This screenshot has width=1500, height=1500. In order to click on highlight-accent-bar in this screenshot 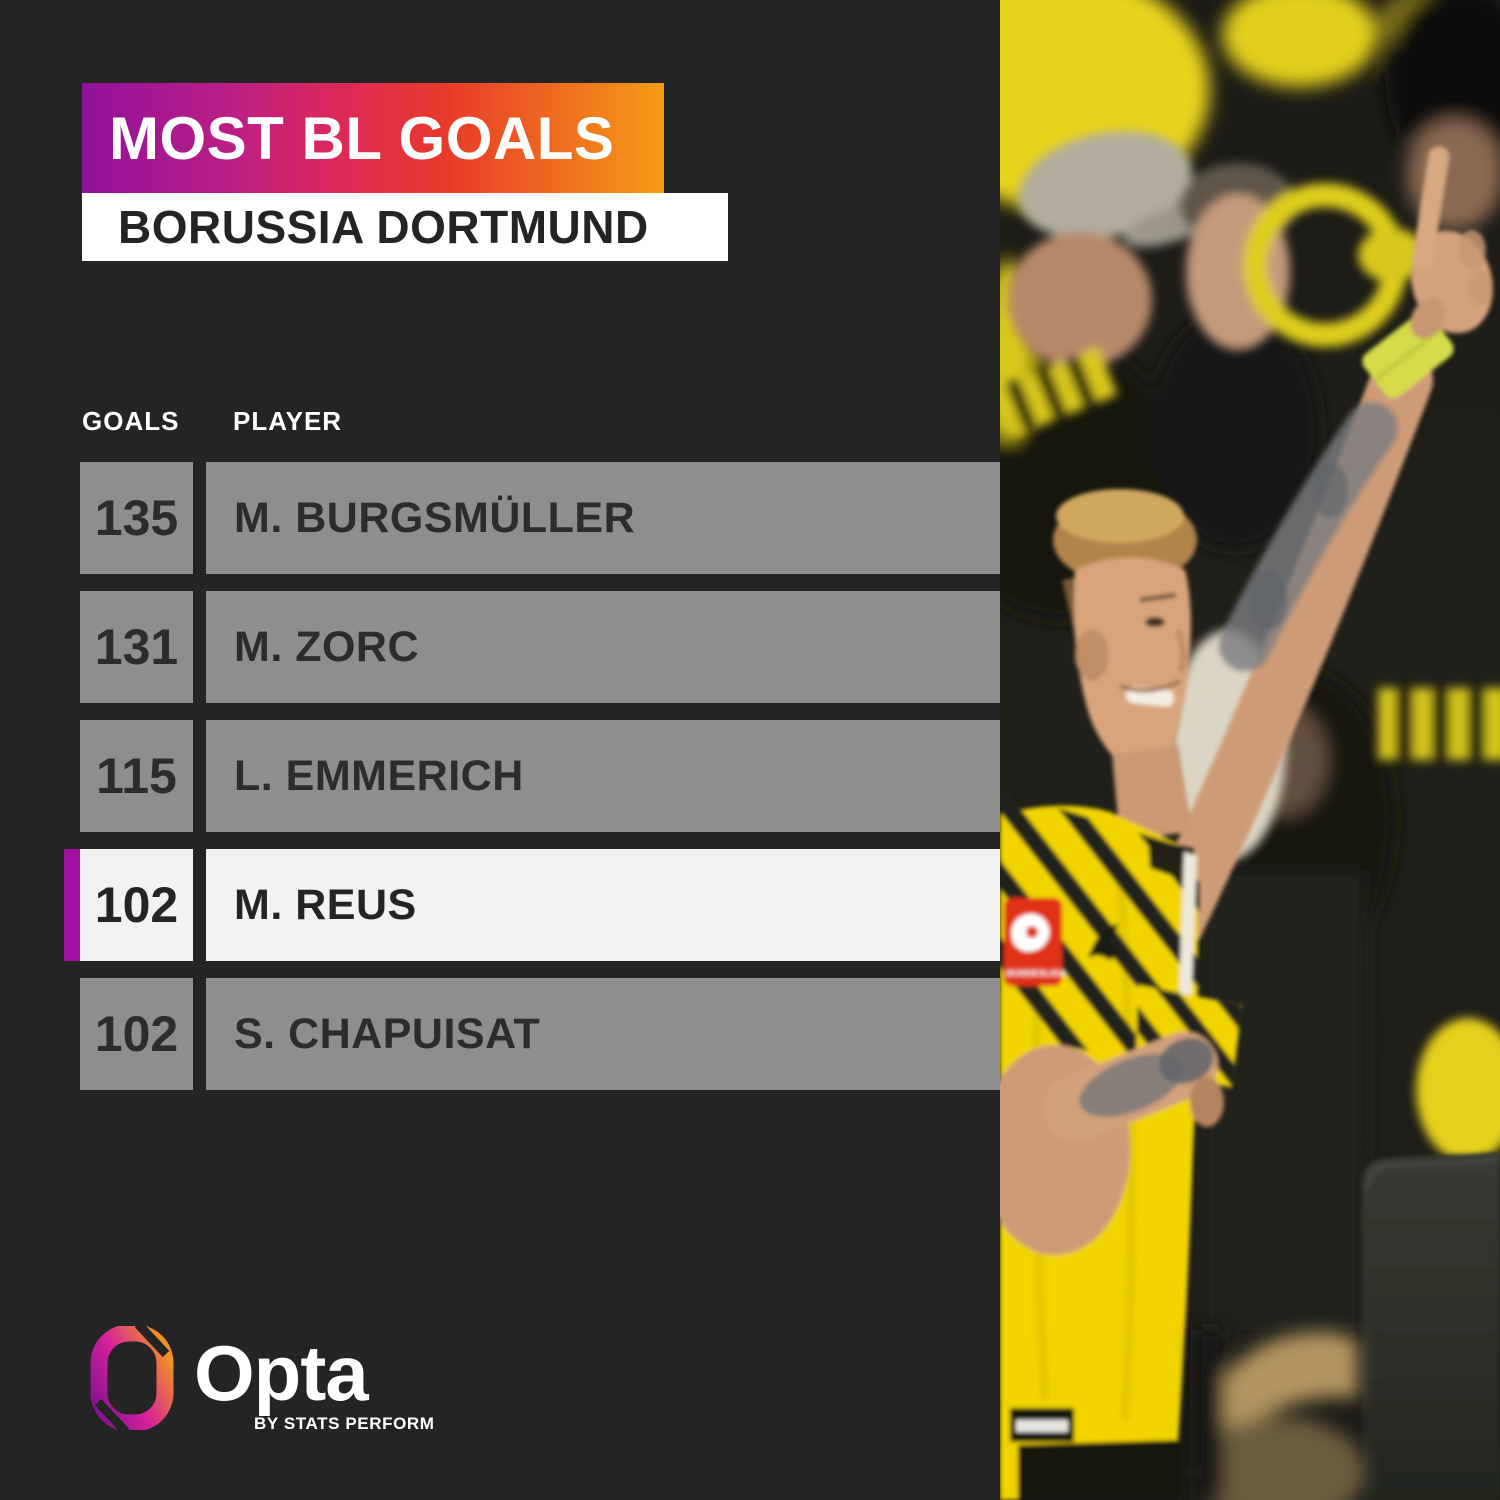, I will do `click(72, 905)`.